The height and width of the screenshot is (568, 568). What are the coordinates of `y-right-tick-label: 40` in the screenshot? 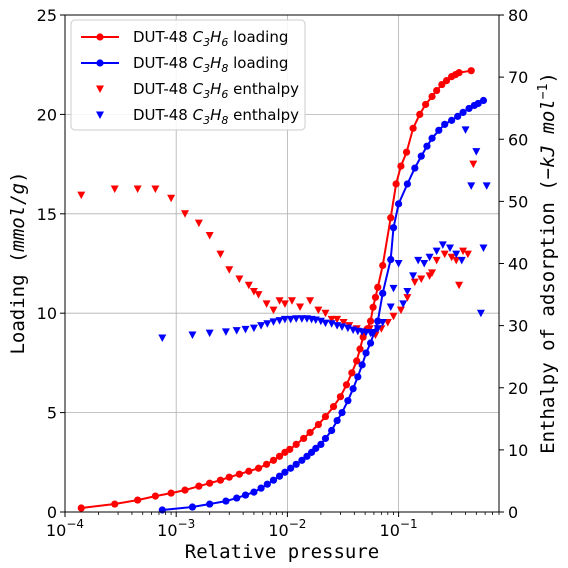 It's located at (518, 264).